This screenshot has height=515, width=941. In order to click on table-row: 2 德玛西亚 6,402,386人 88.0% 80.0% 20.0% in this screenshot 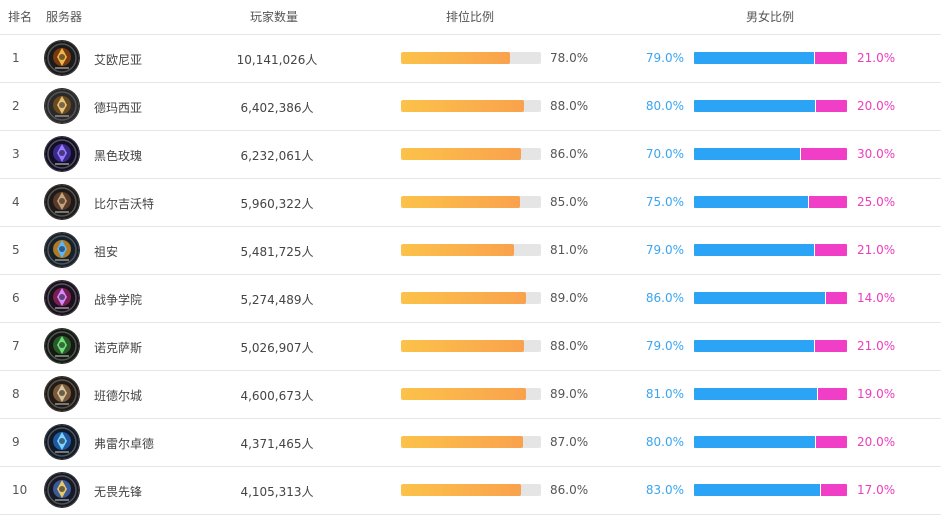, I will do `click(470, 107)`.